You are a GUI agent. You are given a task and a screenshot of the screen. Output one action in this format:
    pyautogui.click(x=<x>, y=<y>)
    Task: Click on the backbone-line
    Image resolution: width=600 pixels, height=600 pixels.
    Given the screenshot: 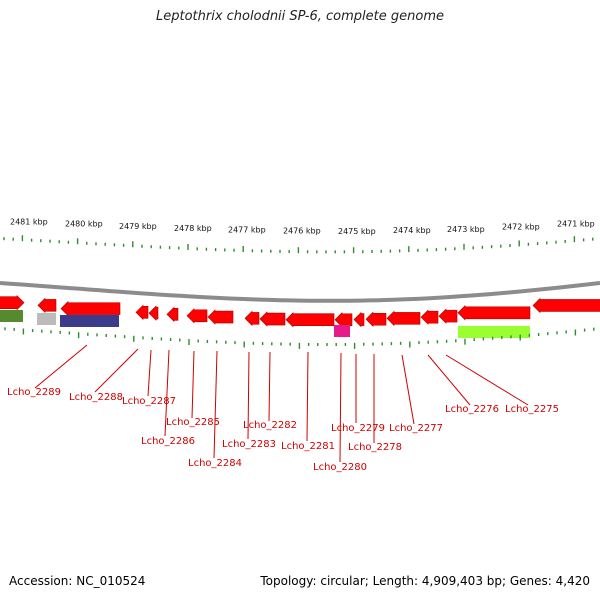 What is the action you would take?
    pyautogui.click(x=300, y=292)
    